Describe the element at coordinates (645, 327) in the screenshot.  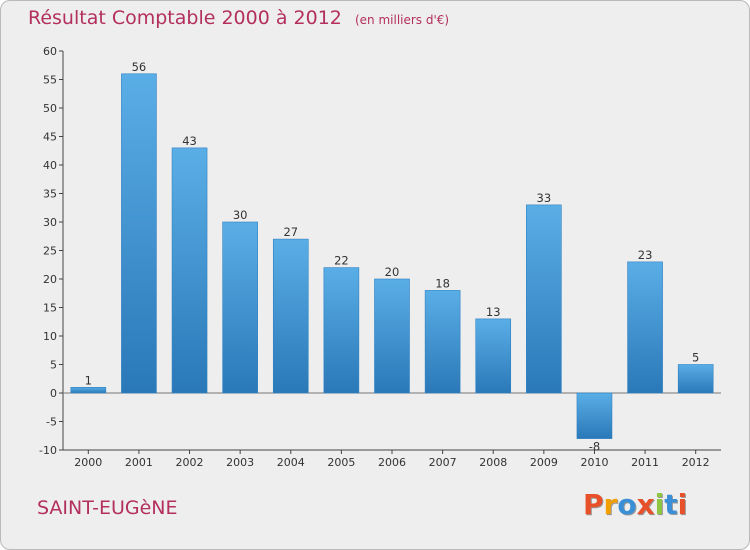
I see `bar-2011` at that location.